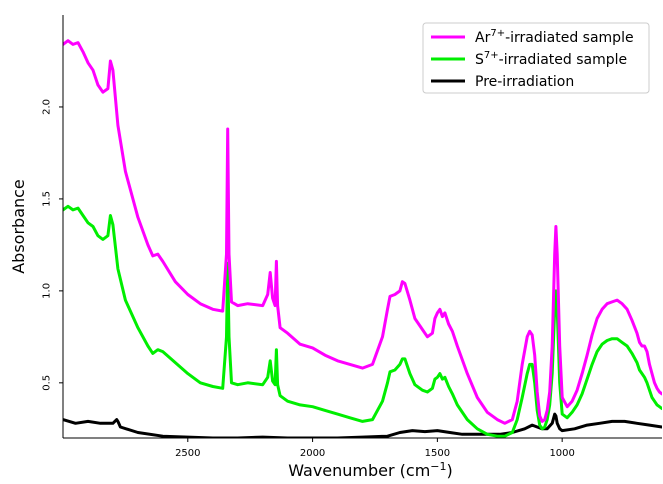  I want to click on x-tick-label: 2000, so click(312, 453).